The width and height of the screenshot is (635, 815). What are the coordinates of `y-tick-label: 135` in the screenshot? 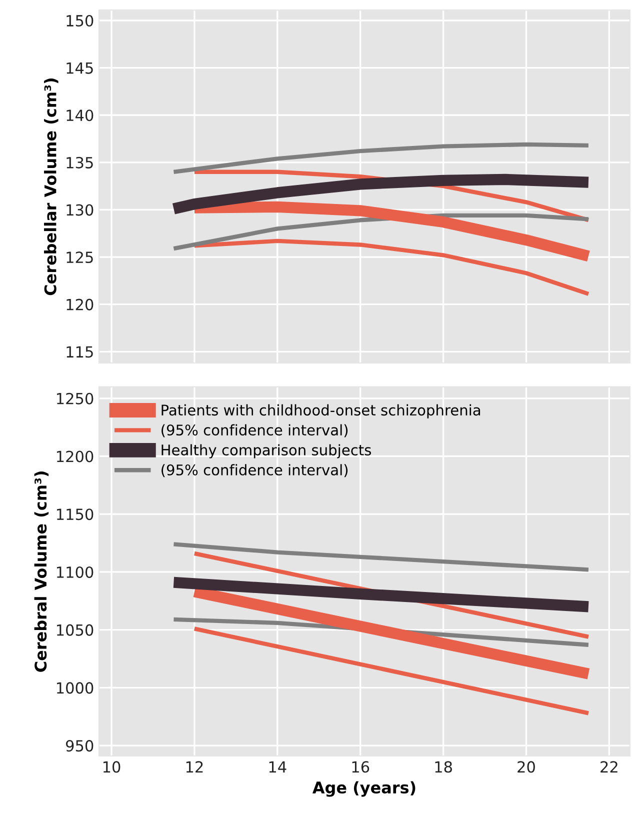 It's located at (79, 162).